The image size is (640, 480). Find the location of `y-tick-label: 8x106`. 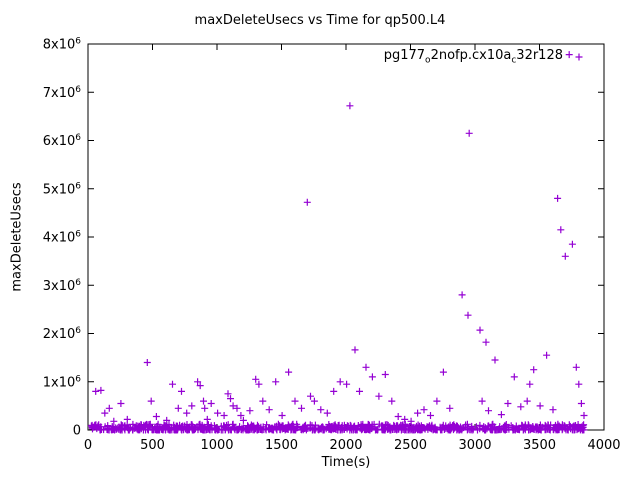

y-tick-label: 8x106 is located at coordinates (62, 45).